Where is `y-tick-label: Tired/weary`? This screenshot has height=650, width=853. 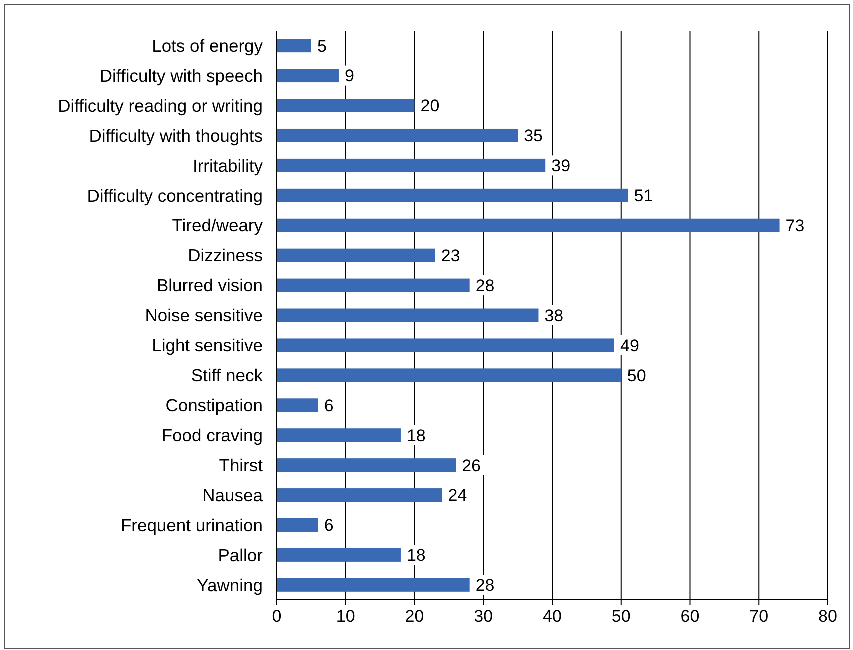 y-tick-label: Tired/weary is located at coordinates (218, 226).